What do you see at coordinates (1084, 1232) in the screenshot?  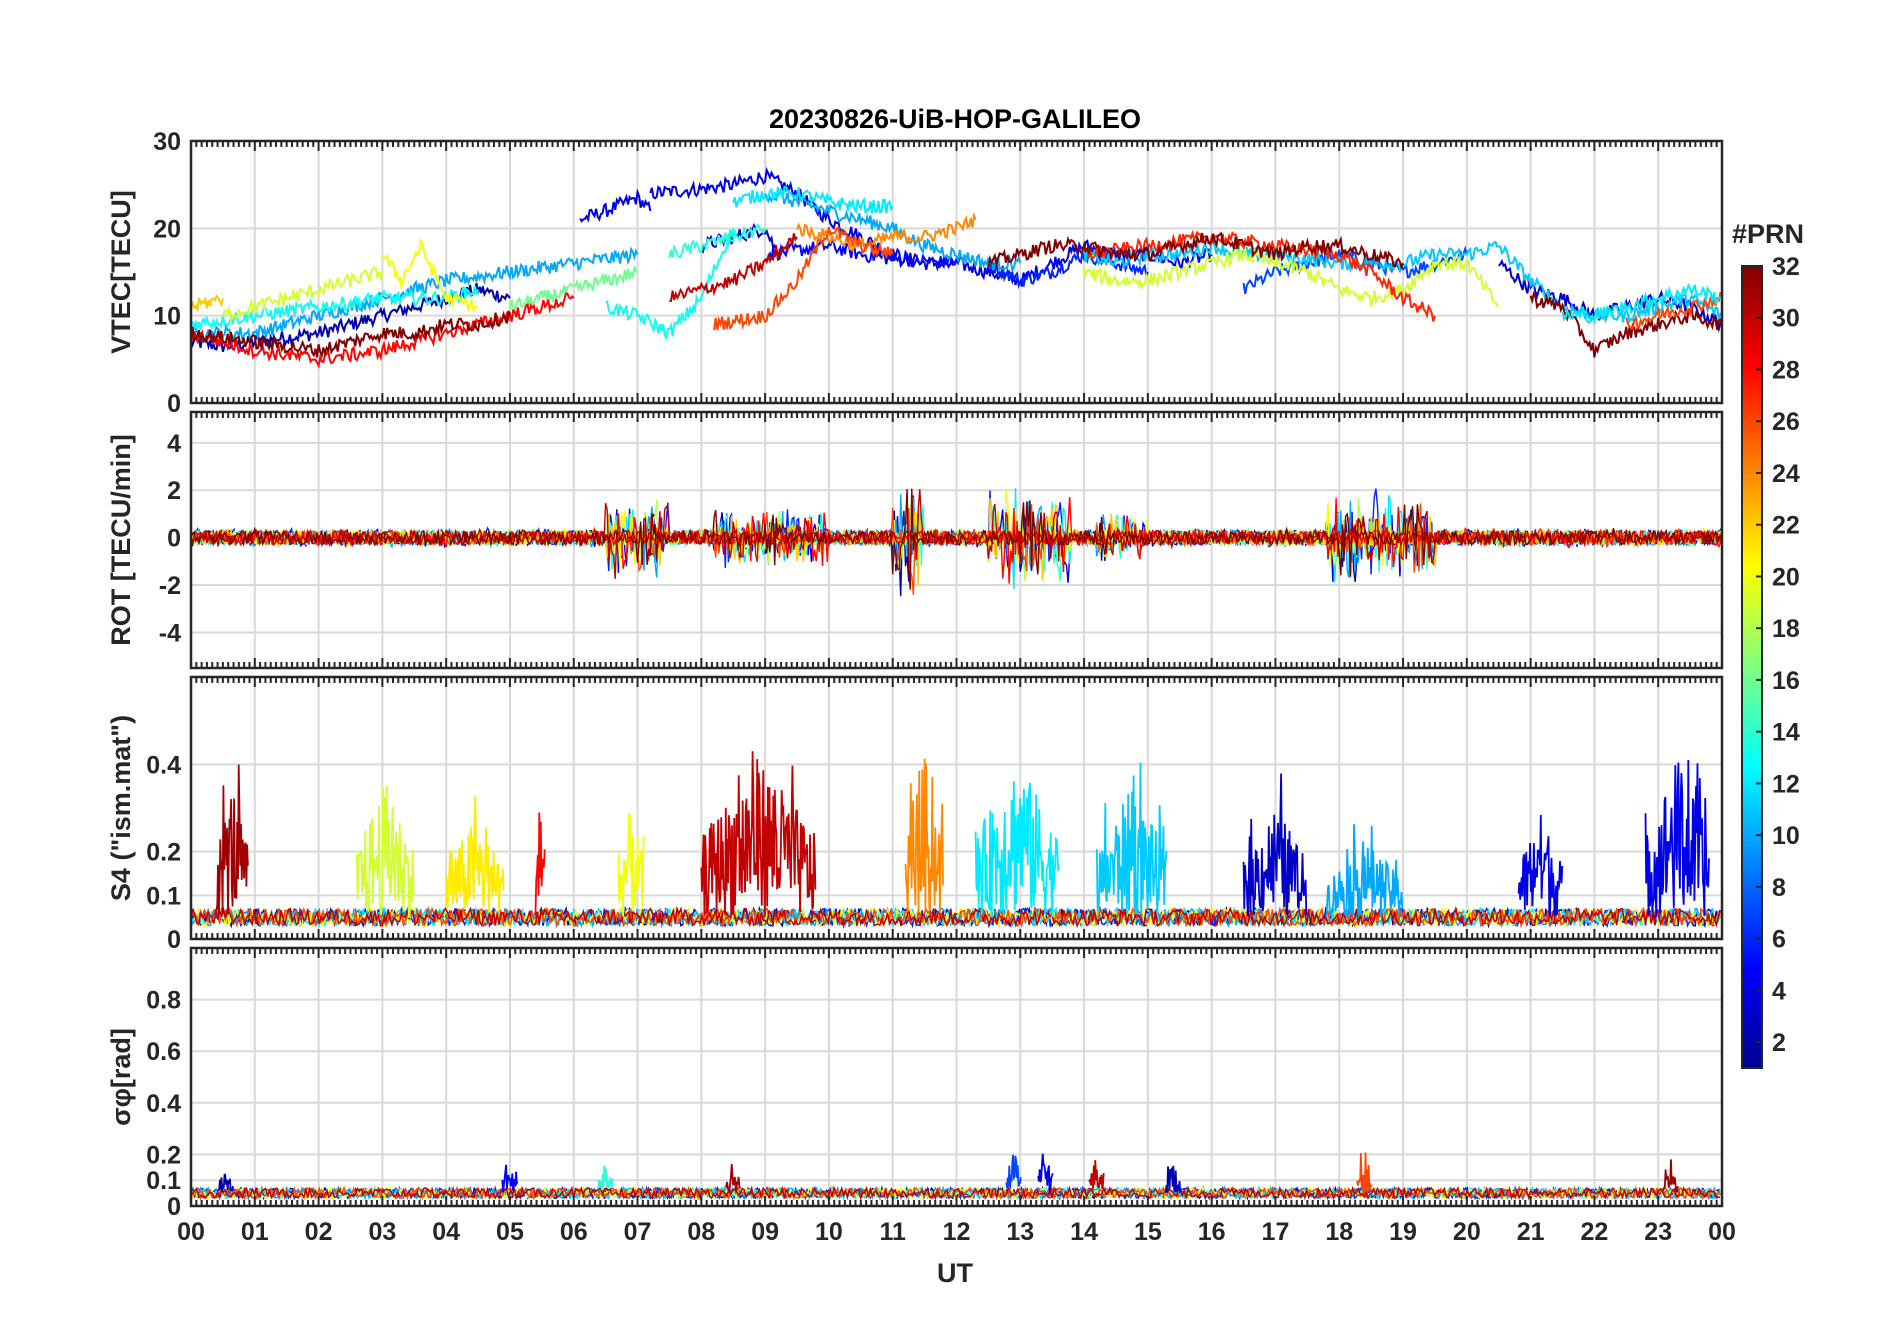 I see `x-tick-label: 14` at bounding box center [1084, 1232].